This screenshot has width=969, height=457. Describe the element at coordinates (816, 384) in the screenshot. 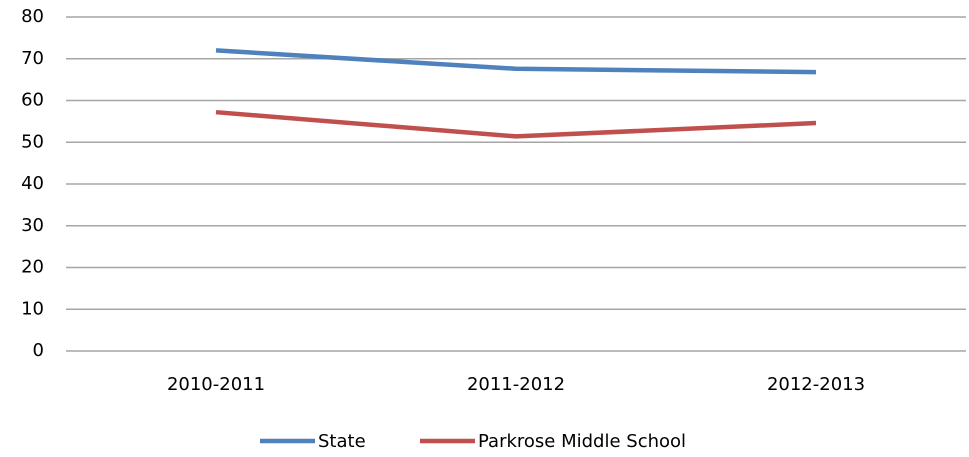

I see `x-tick-label: 2012-2013` at that location.